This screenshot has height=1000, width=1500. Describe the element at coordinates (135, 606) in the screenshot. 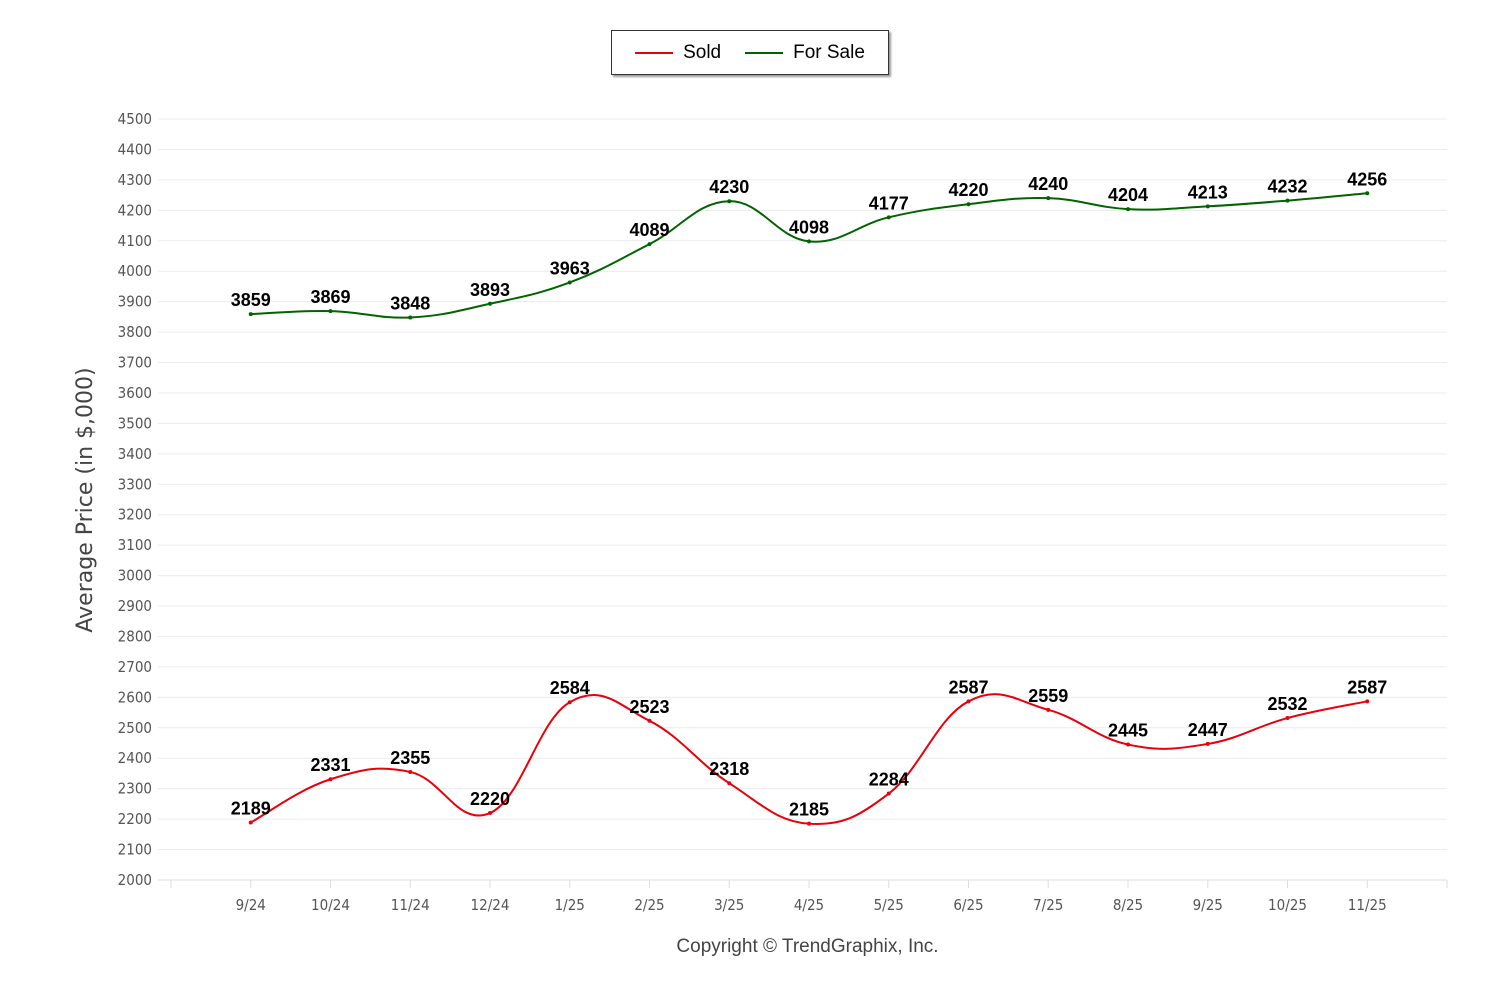

I see `y-tick-label: 2900` at that location.